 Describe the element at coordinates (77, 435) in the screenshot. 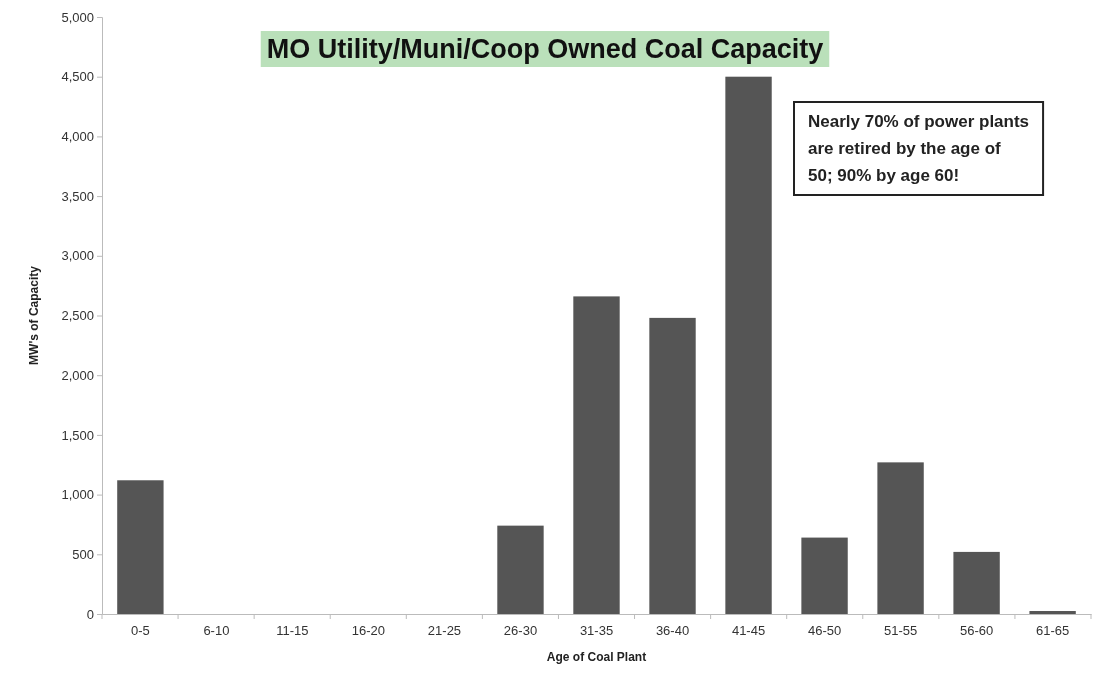

I see `y-tick-label: 1,500` at that location.